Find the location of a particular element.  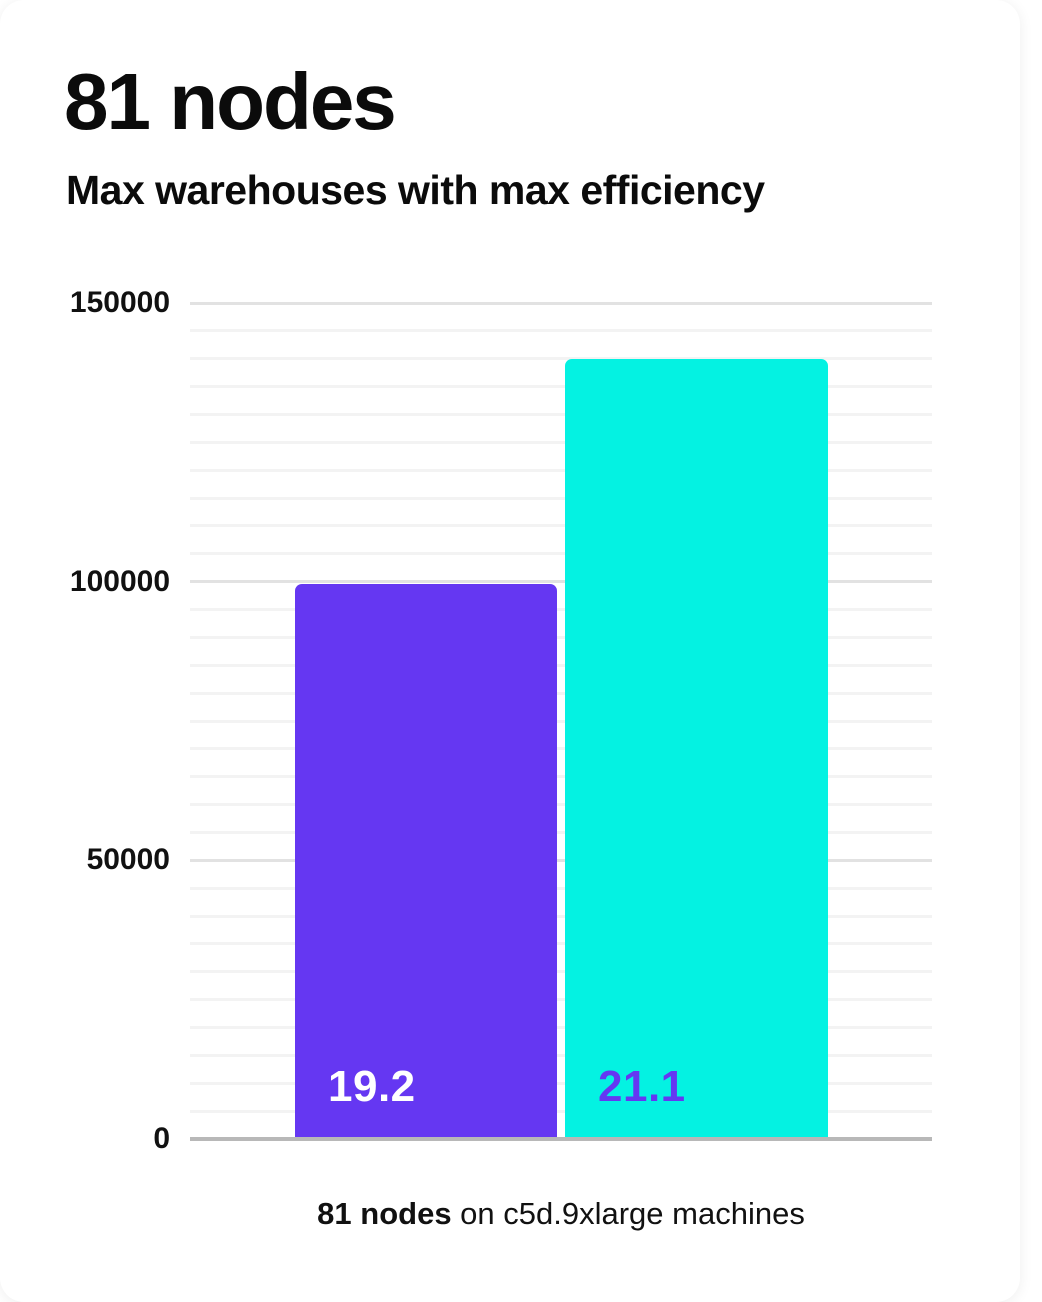

y-tick-label: 50000 is located at coordinates (128, 860).